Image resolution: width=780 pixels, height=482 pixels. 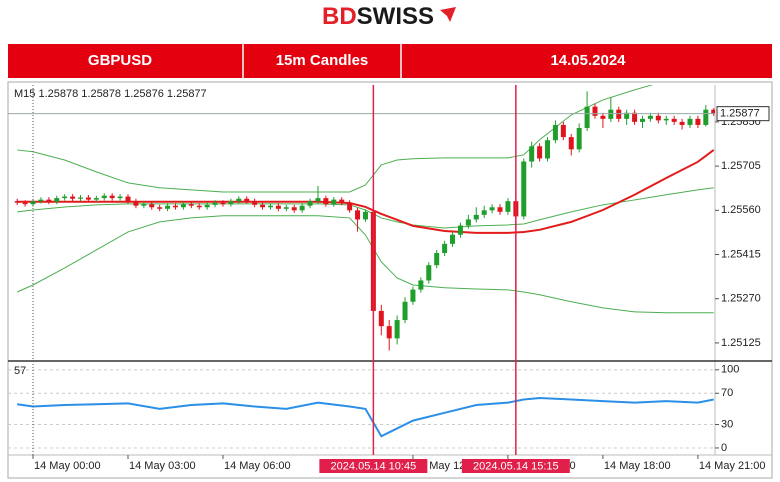 What do you see at coordinates (378, 16) in the screenshot?
I see `logo: BDSWISS` at bounding box center [378, 16].